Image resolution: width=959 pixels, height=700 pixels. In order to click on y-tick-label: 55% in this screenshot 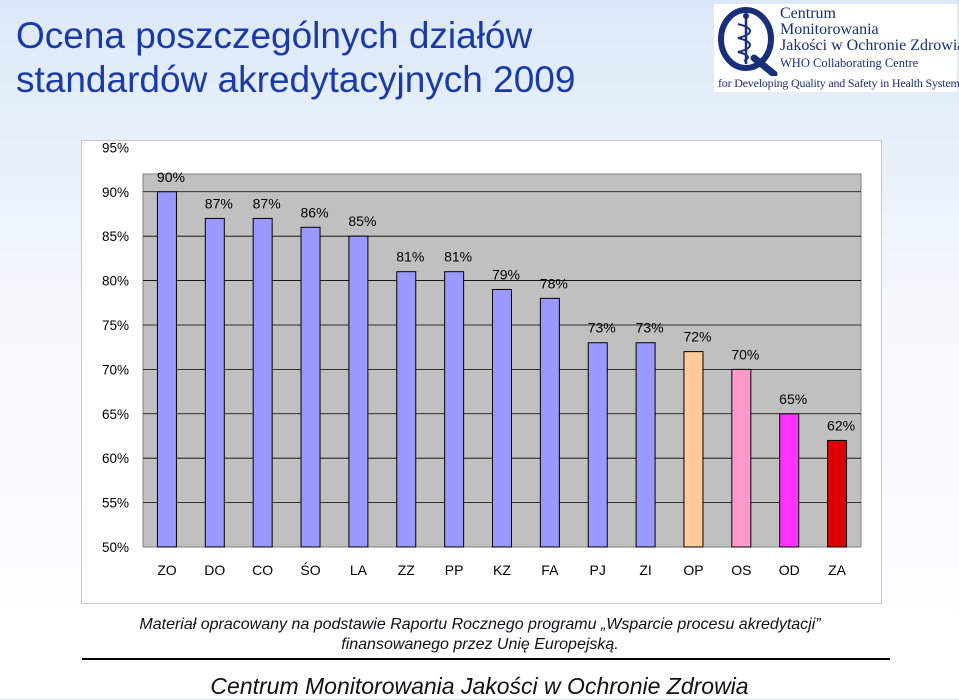, I will do `click(115, 503)`.